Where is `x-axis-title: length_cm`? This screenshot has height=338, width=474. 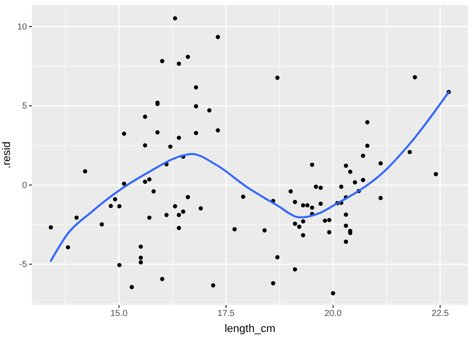 x-axis-title: length_cm is located at coordinates (250, 329).